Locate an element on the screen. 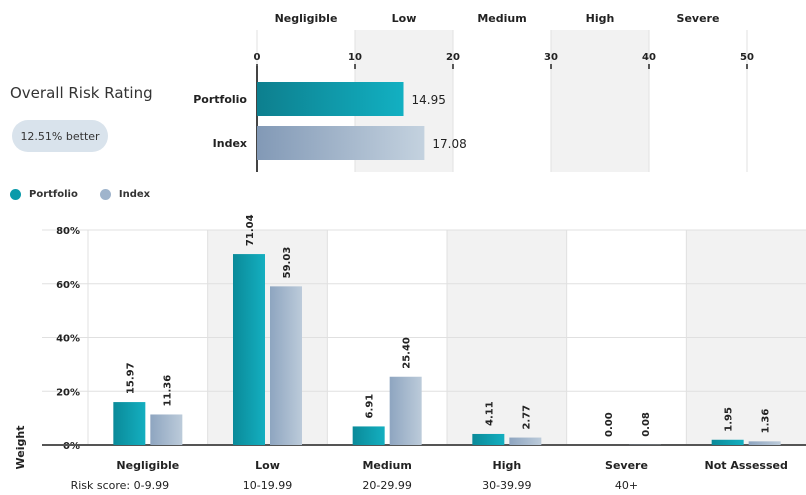 Image resolution: width=806 pixels, height=495 pixels. x-tick-label: 10 is located at coordinates (355, 57).